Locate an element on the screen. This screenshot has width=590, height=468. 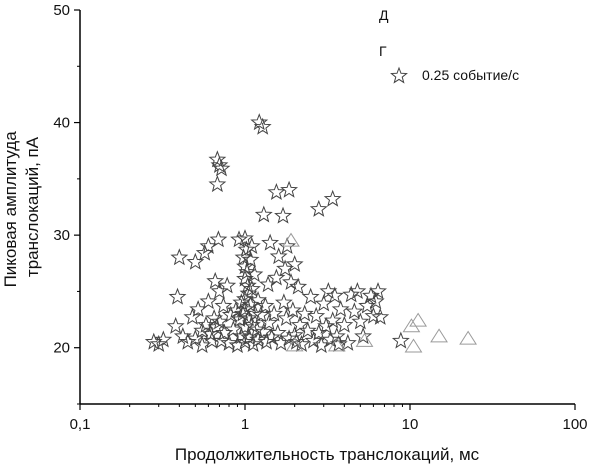
x-axis-title: Продолжительность транслокаций, мс is located at coordinates (327, 454).